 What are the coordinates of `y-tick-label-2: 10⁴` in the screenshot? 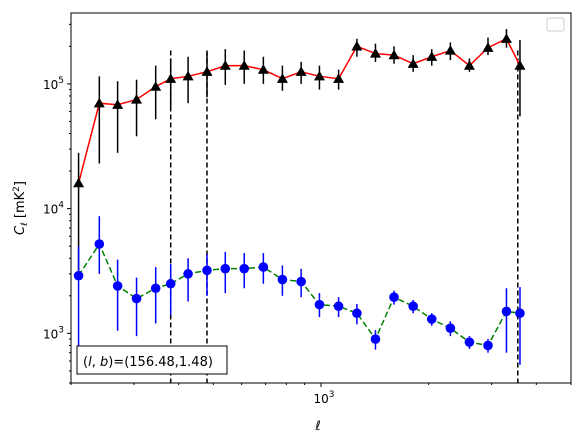 It's located at (53, 209).